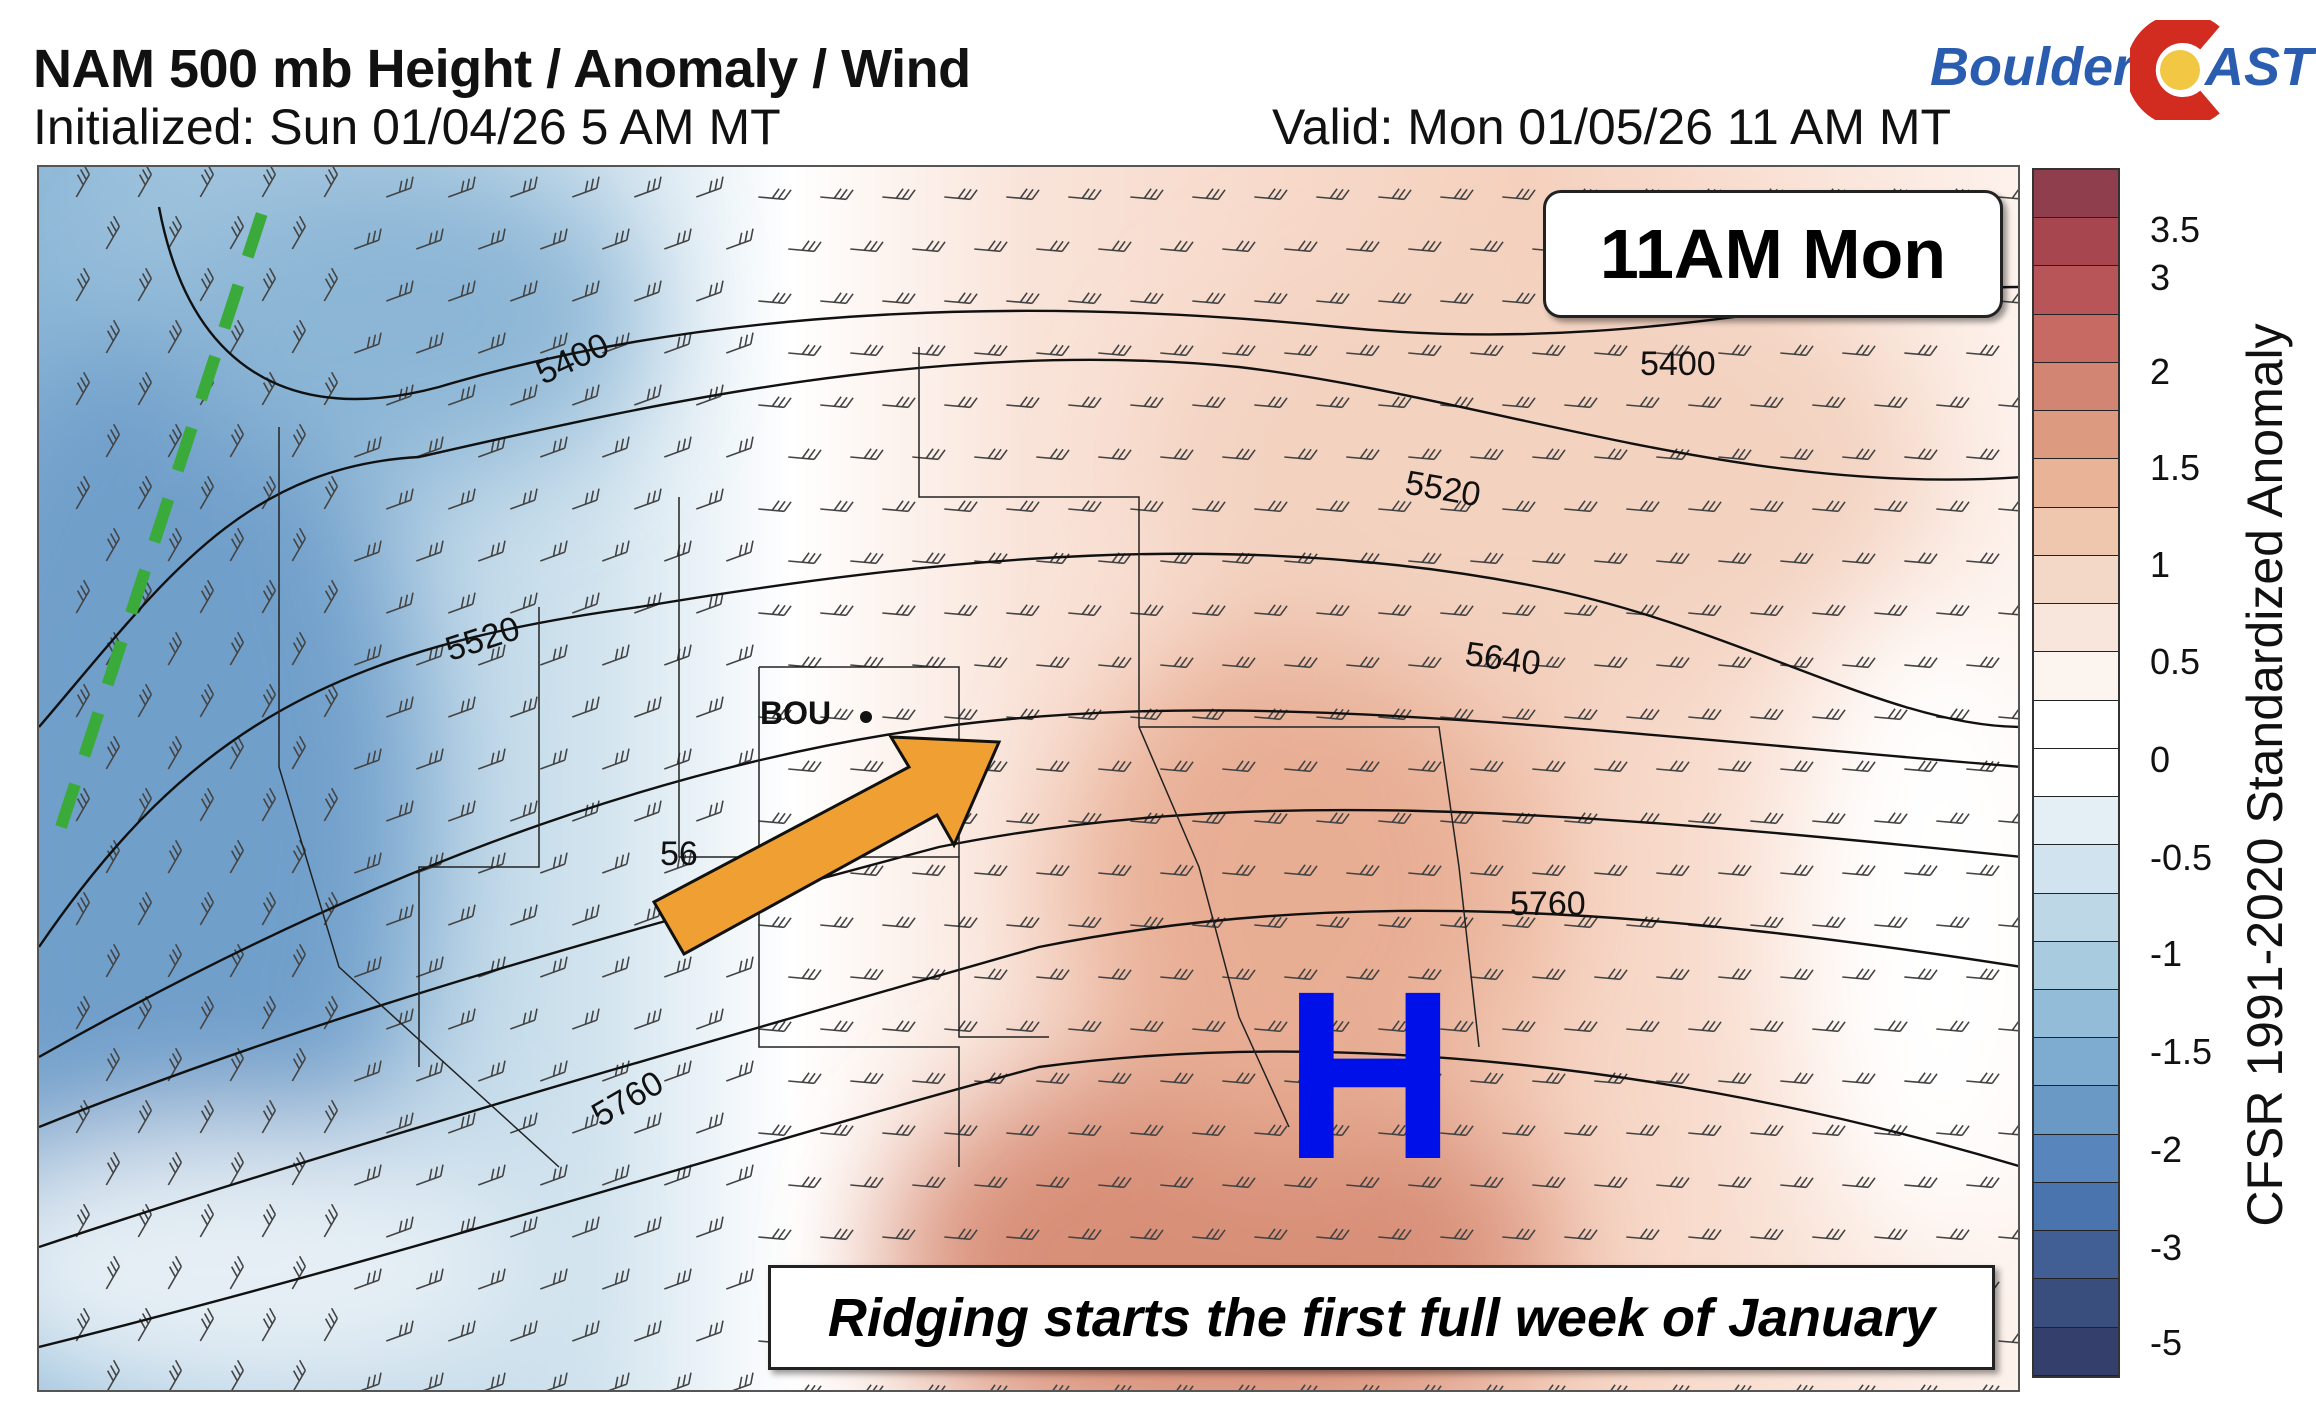 The image size is (2316, 1426). I want to click on contour-label: 5760, so click(1548, 904).